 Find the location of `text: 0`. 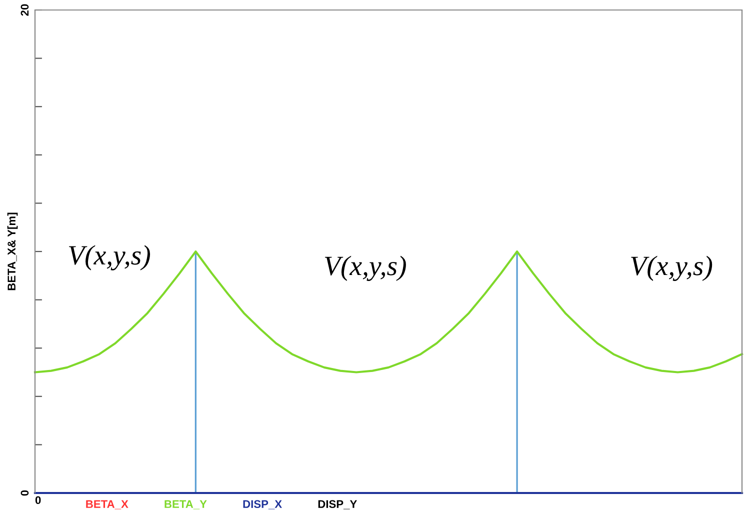

text: 0 is located at coordinates (38, 500).